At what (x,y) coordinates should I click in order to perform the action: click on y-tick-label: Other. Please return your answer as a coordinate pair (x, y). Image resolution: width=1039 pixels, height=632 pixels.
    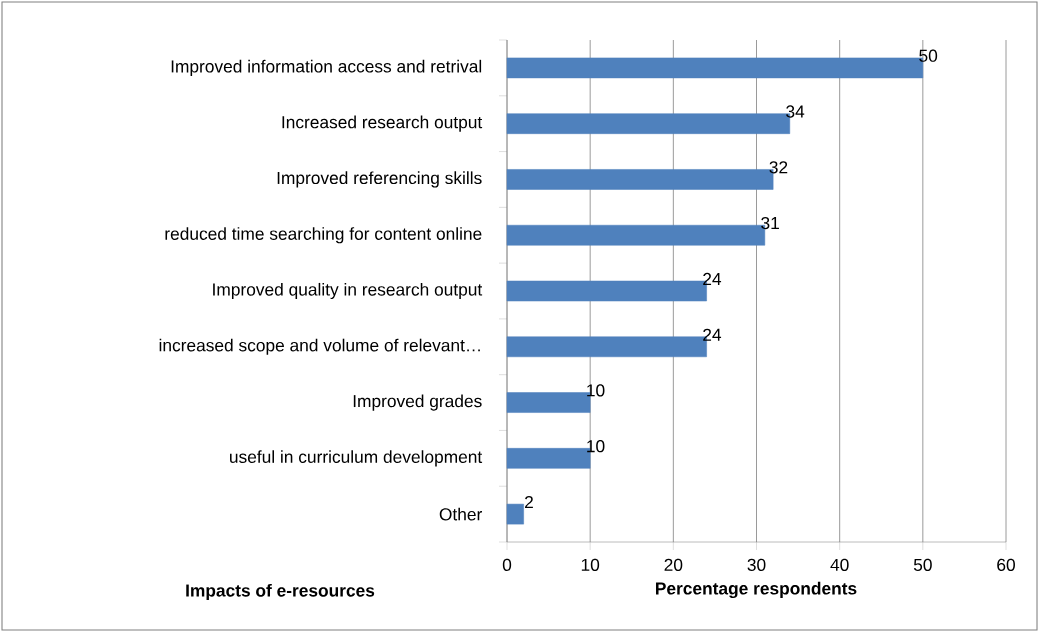
    Looking at the image, I should click on (460, 514).